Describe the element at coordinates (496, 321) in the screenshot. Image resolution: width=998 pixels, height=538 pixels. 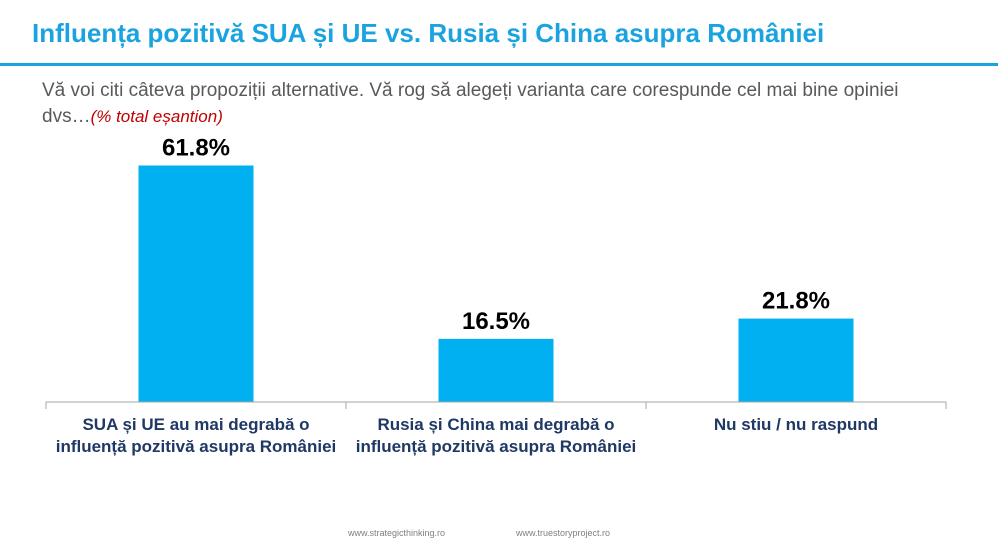
I see `data-label-1: 16.5%` at that location.